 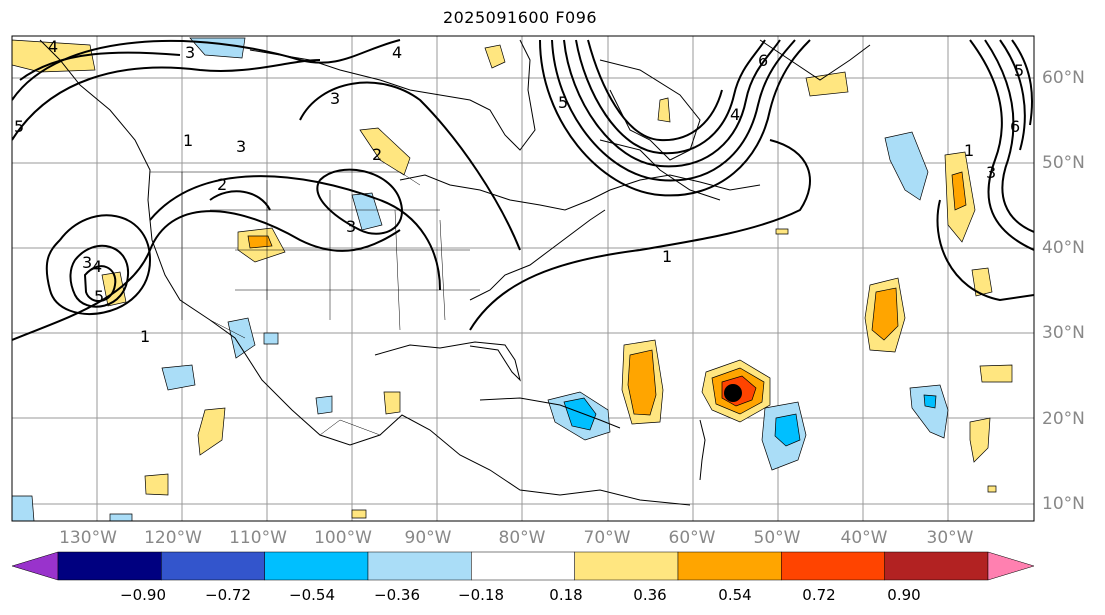 I want to click on colorbar-extend-low, so click(x=35, y=566).